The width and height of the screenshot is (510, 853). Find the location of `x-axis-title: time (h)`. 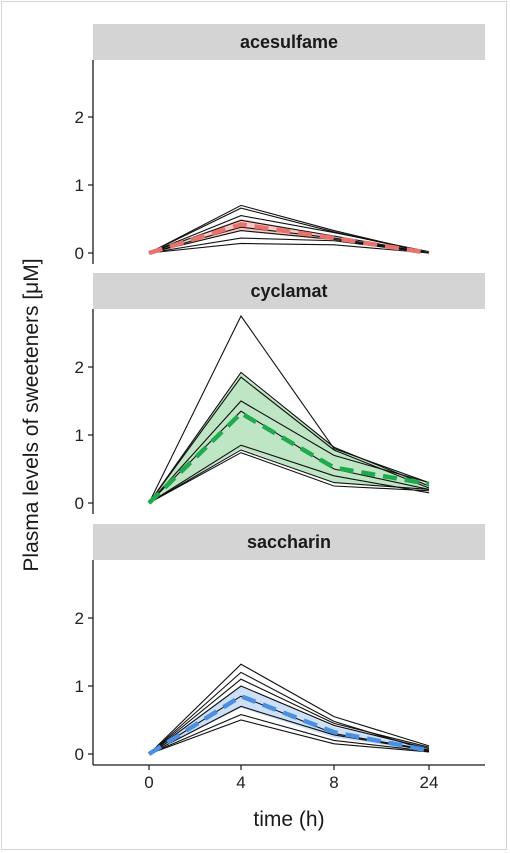

x-axis-title: time (h) is located at coordinates (288, 819).